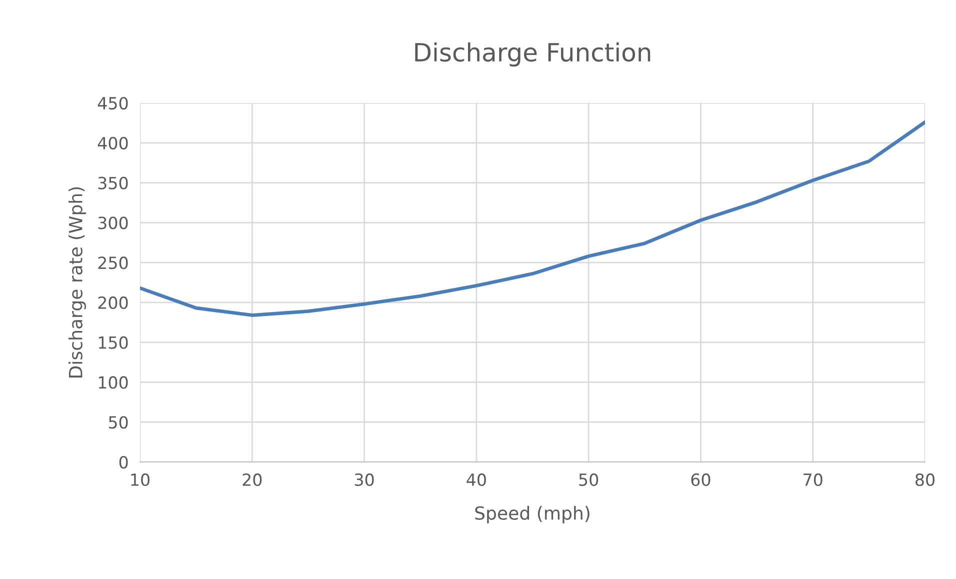 The width and height of the screenshot is (956, 579). I want to click on x-tick-label: 70, so click(813, 479).